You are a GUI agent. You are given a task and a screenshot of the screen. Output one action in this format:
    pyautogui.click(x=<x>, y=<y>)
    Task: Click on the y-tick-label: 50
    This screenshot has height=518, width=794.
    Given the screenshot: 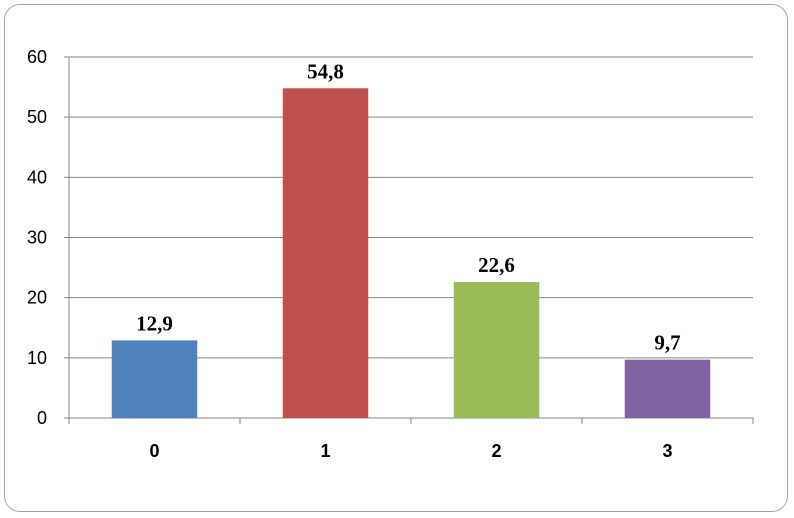 What is the action you would take?
    pyautogui.click(x=37, y=117)
    